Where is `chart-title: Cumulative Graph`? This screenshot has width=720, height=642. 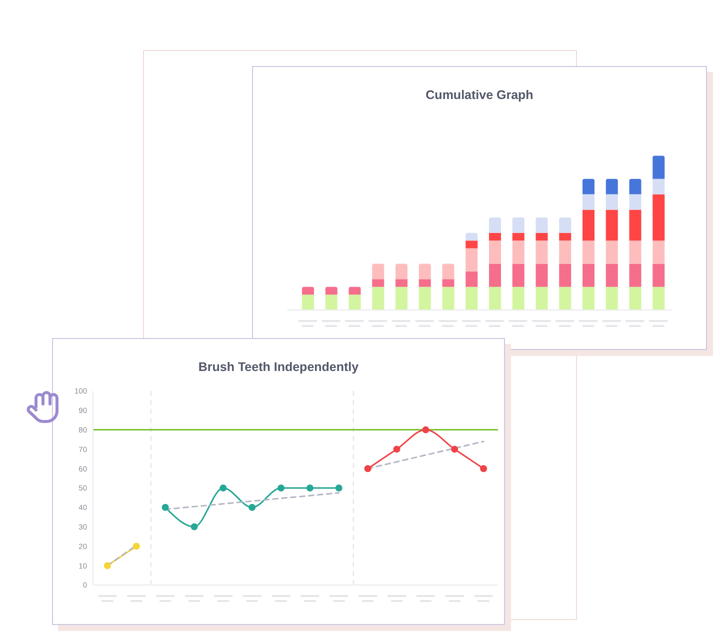
chart-title: Cumulative Graph is located at coordinates (479, 95).